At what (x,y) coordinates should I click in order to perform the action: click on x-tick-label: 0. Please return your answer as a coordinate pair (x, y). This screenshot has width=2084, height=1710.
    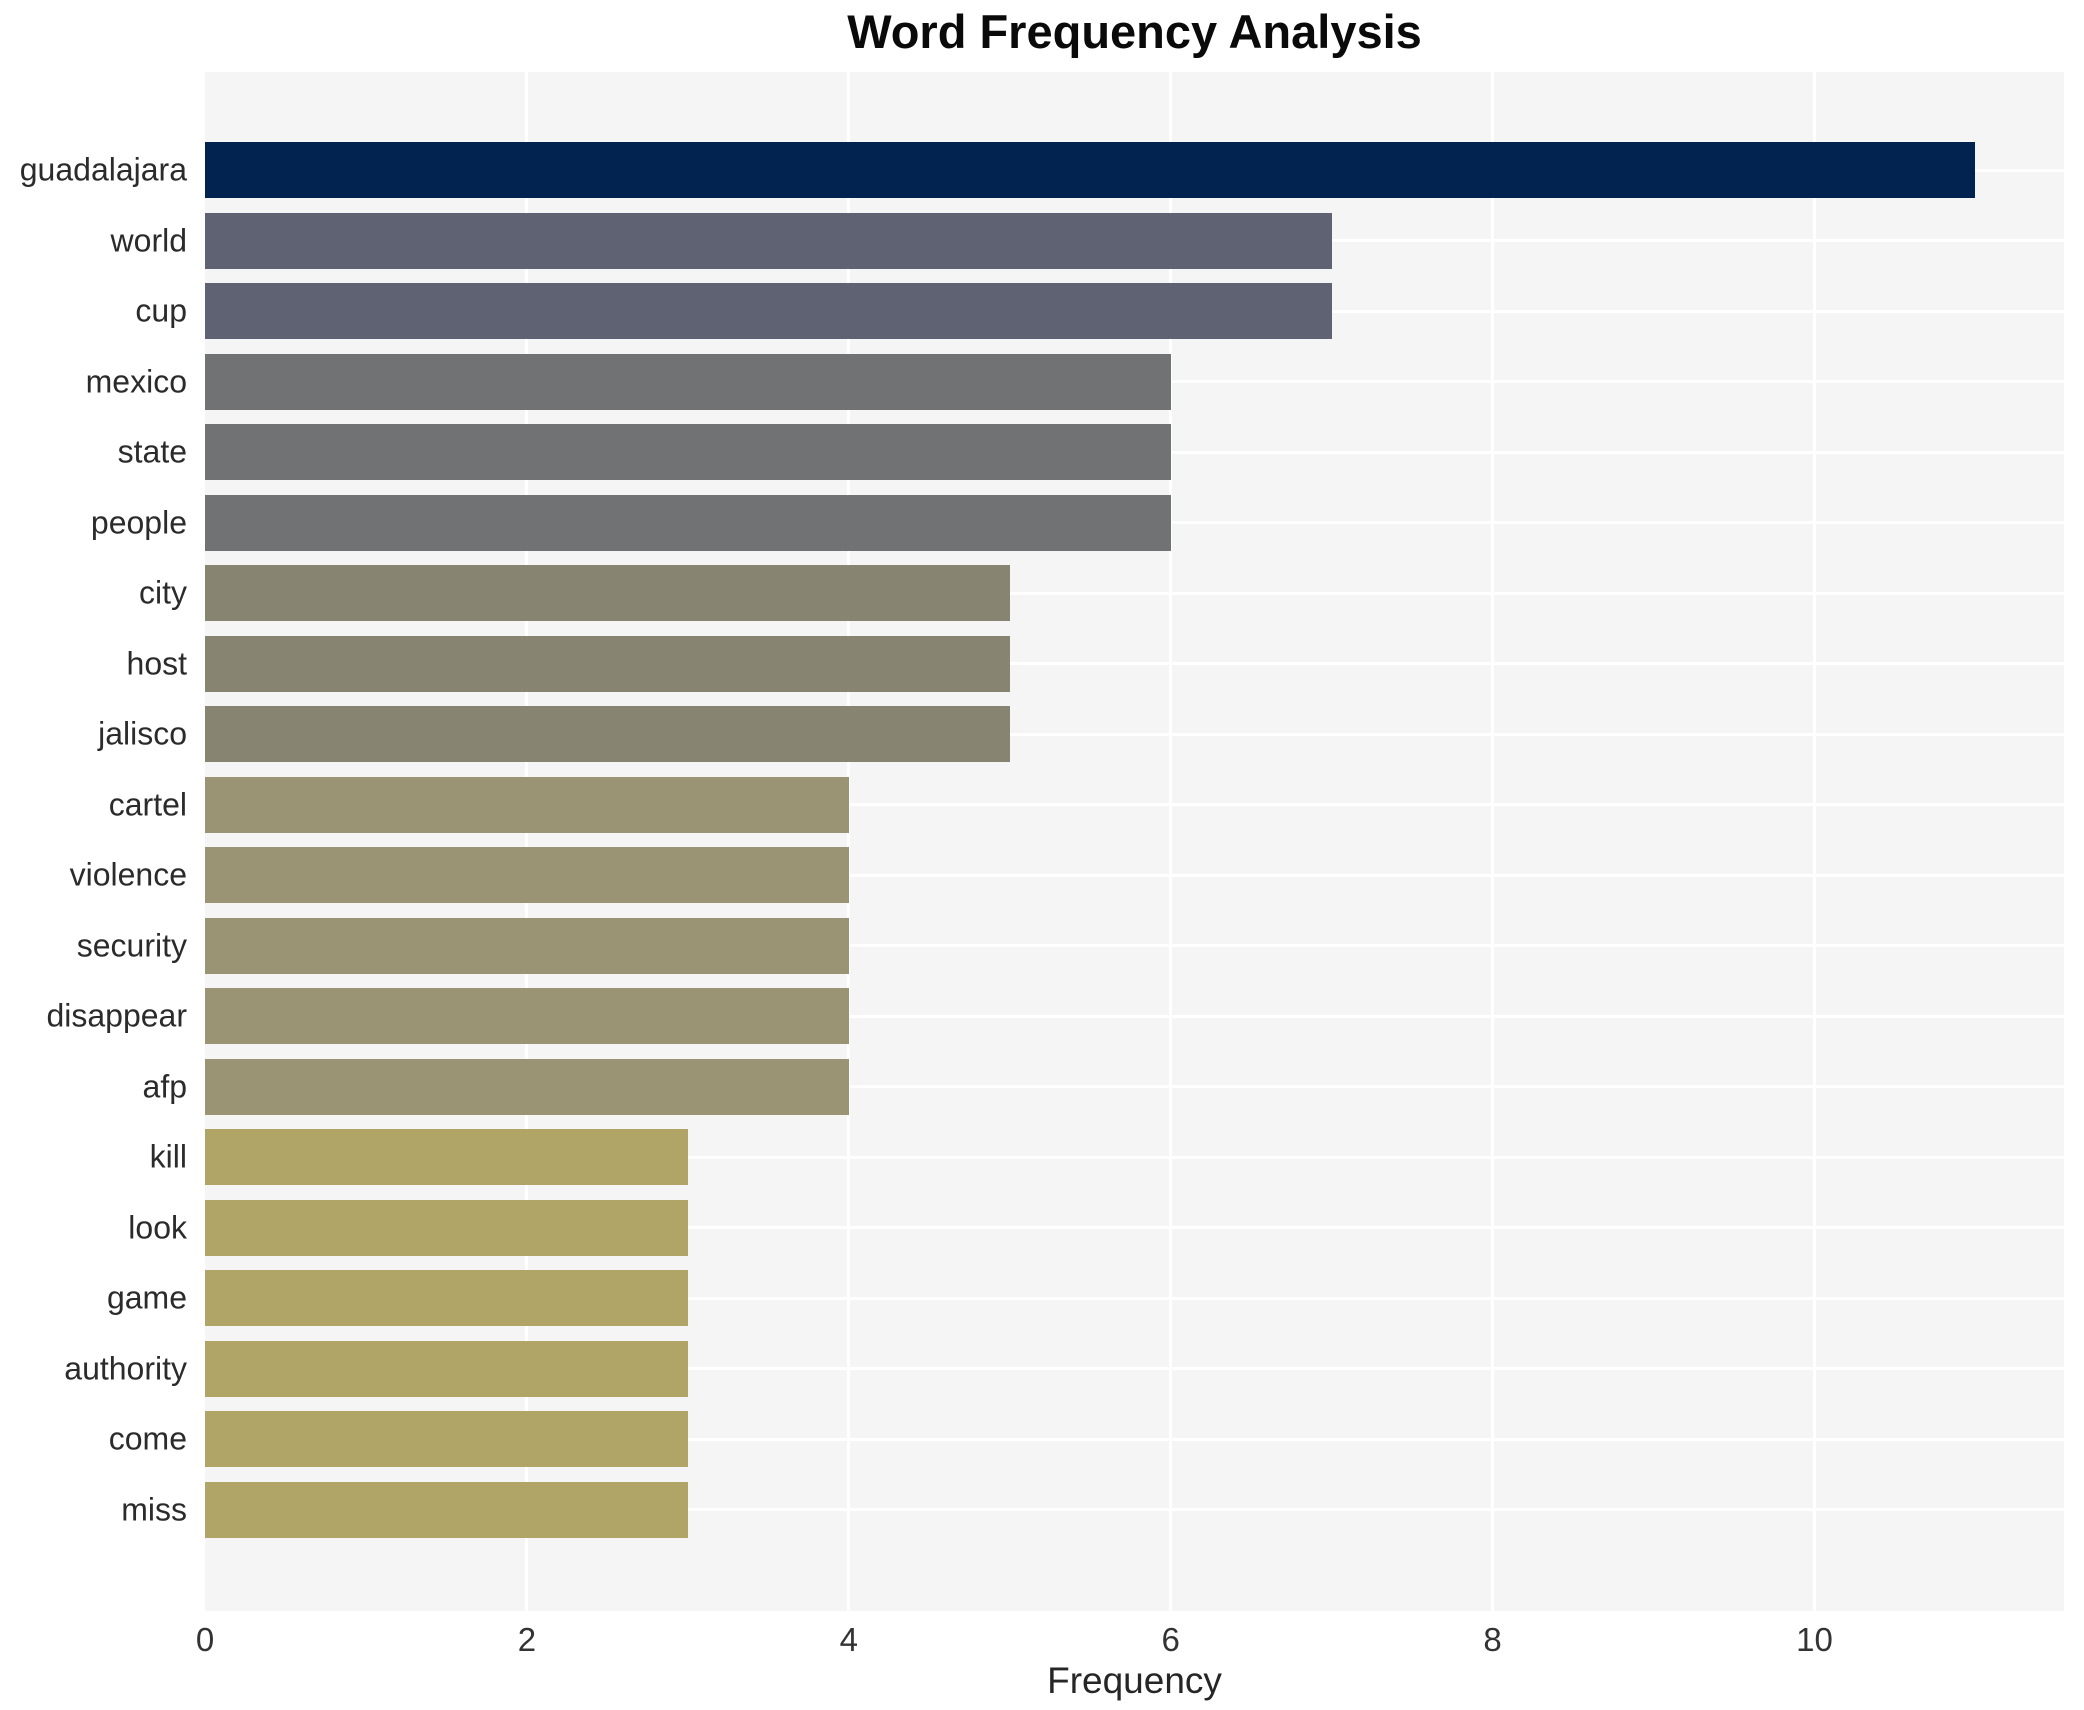
    Looking at the image, I should click on (205, 1639).